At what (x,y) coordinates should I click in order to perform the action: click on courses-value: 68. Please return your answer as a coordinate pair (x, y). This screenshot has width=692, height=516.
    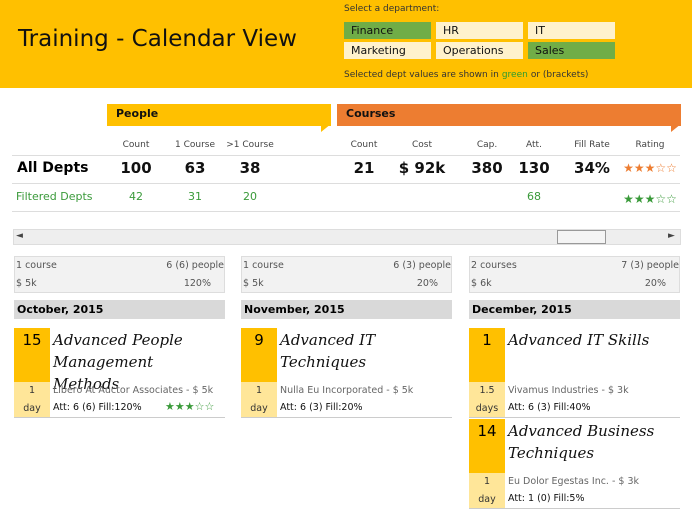
    Looking at the image, I should click on (534, 196).